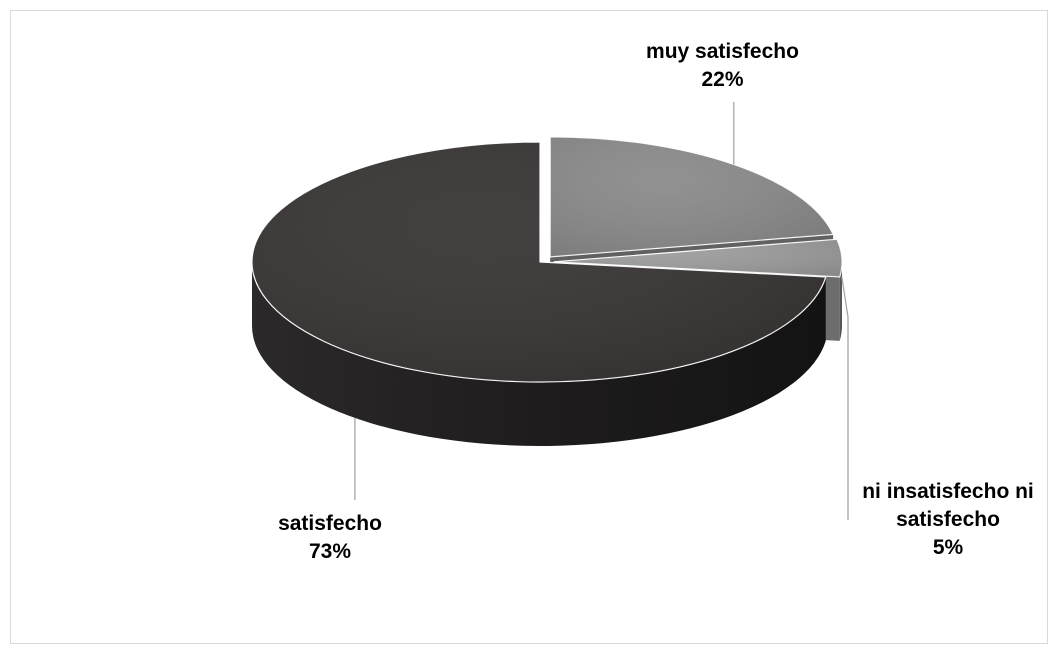 The image size is (1060, 654). What do you see at coordinates (330, 551) in the screenshot?
I see `label-percent: 73%` at bounding box center [330, 551].